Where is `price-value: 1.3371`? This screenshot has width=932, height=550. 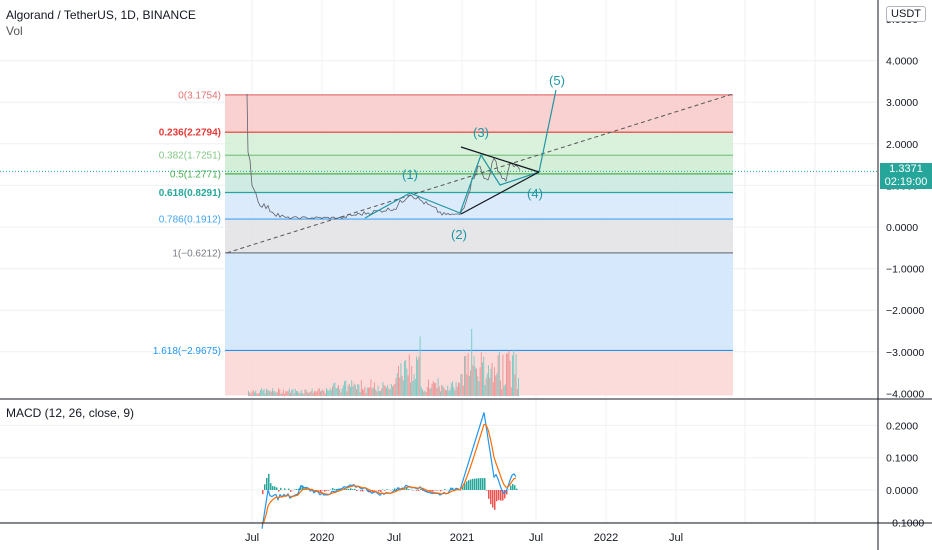
price-value: 1.3371 is located at coordinates (906, 169).